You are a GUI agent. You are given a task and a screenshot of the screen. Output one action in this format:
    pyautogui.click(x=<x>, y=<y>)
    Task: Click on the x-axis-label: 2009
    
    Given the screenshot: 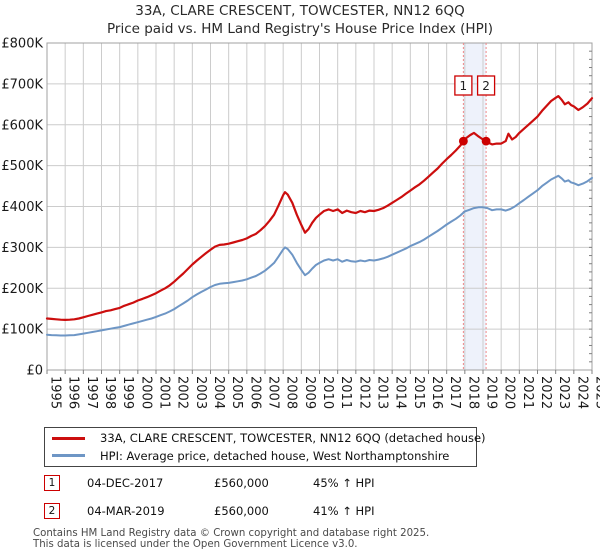 What is the action you would take?
    pyautogui.click(x=309, y=392)
    